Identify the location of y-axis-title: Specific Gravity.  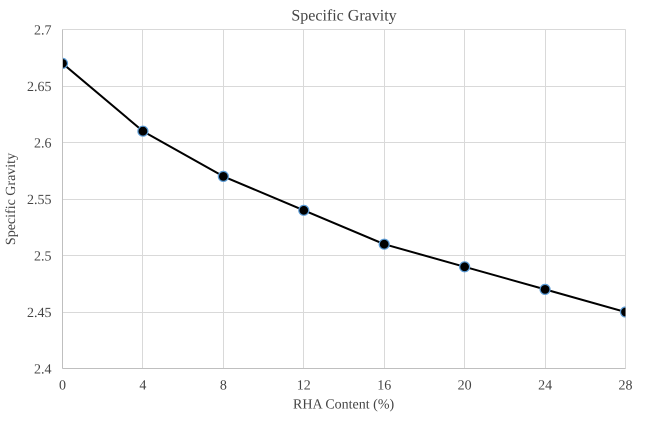
(11, 199).